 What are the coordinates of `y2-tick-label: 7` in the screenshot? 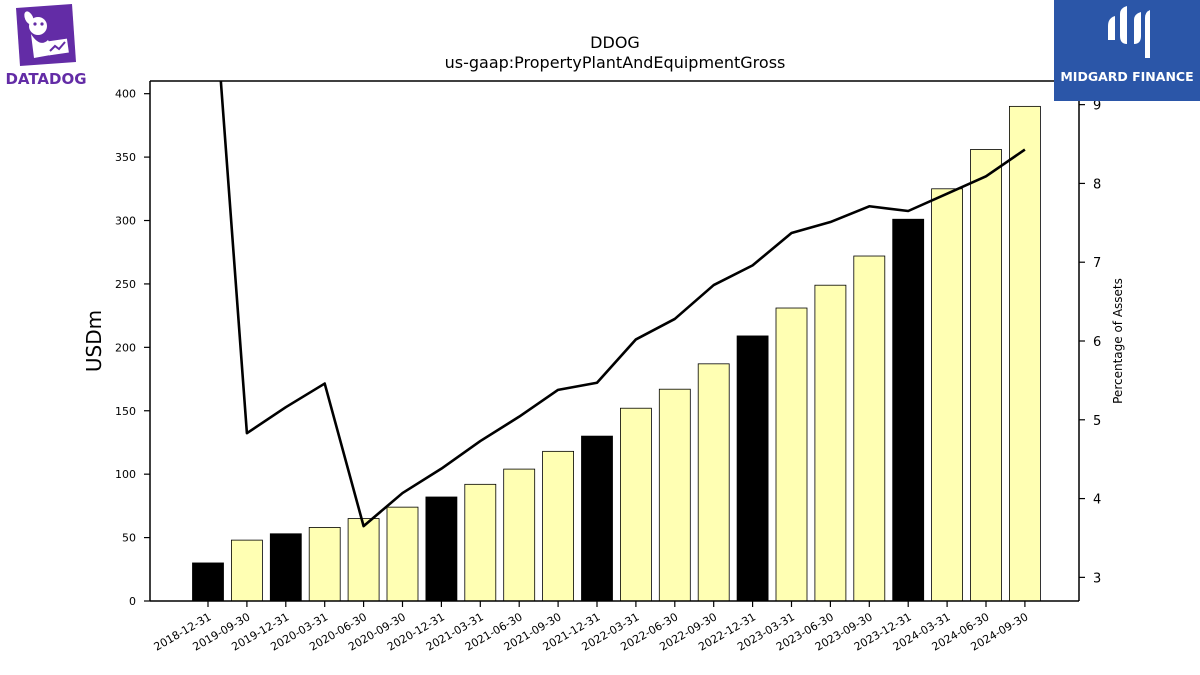 It's located at (1097, 263).